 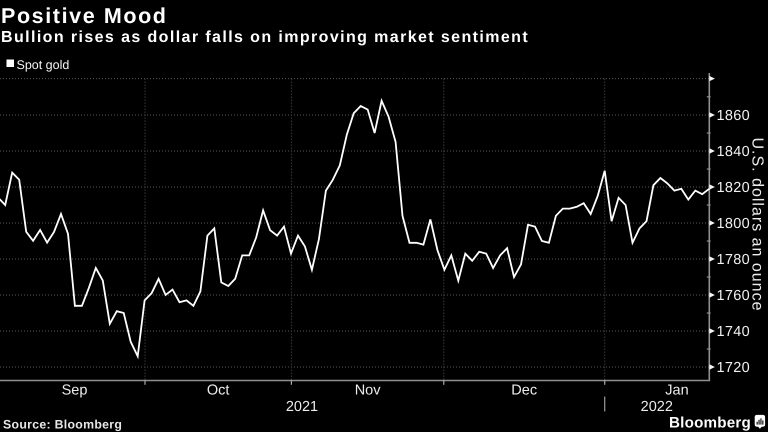 I want to click on svg-text: 1780, so click(x=733, y=260).